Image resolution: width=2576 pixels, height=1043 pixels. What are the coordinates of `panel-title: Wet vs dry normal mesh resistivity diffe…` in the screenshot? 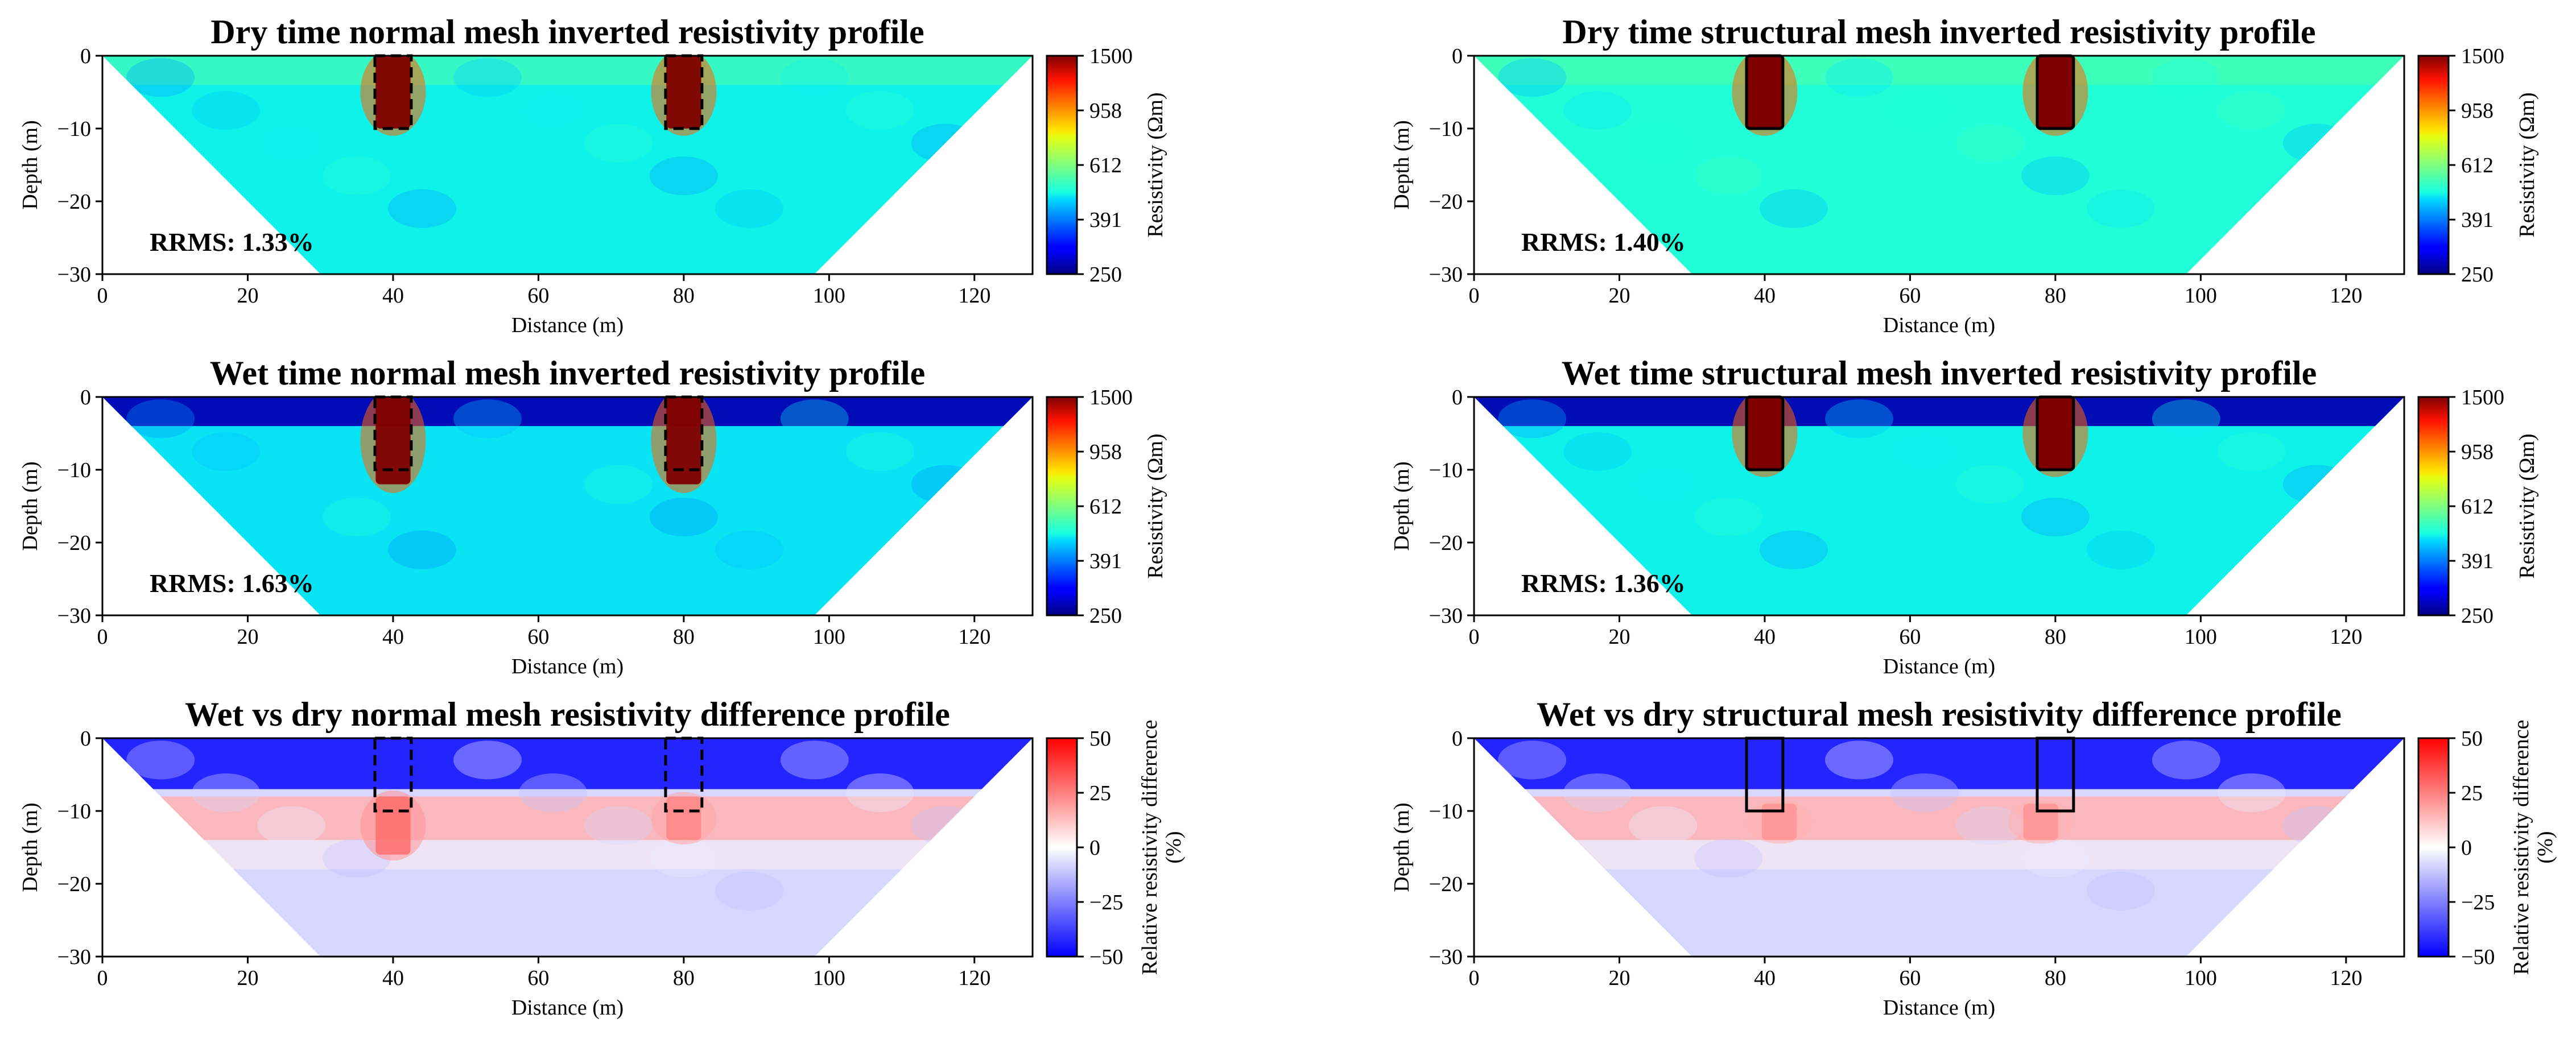 It's located at (568, 714).